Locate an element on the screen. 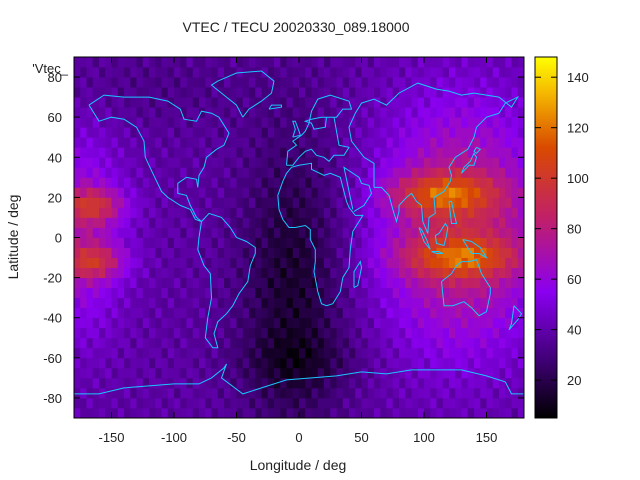  colorbar-tick-label: 40 is located at coordinates (574, 330).